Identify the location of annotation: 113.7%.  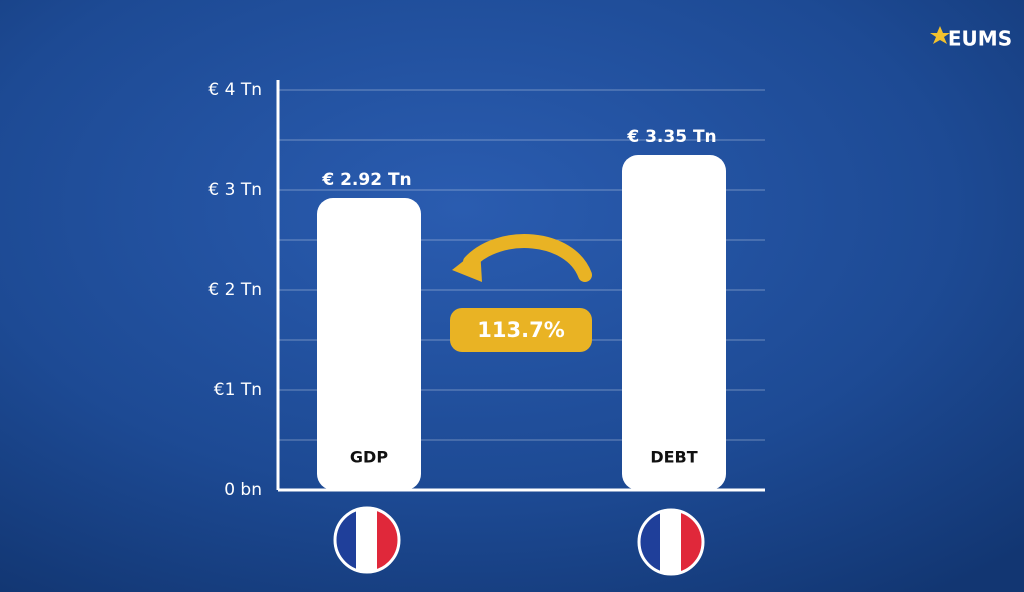
(520, 330).